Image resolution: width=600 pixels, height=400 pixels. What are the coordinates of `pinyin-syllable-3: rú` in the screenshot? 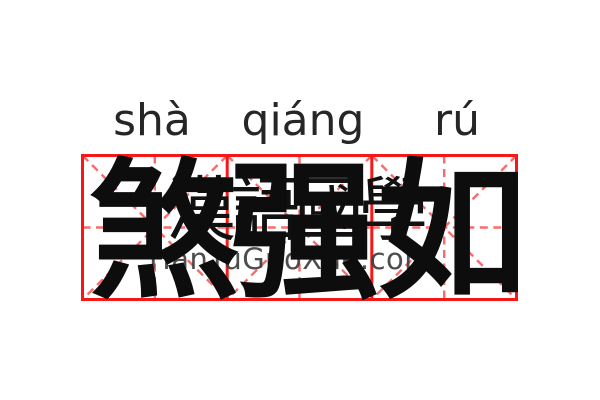 It's located at (457, 120).